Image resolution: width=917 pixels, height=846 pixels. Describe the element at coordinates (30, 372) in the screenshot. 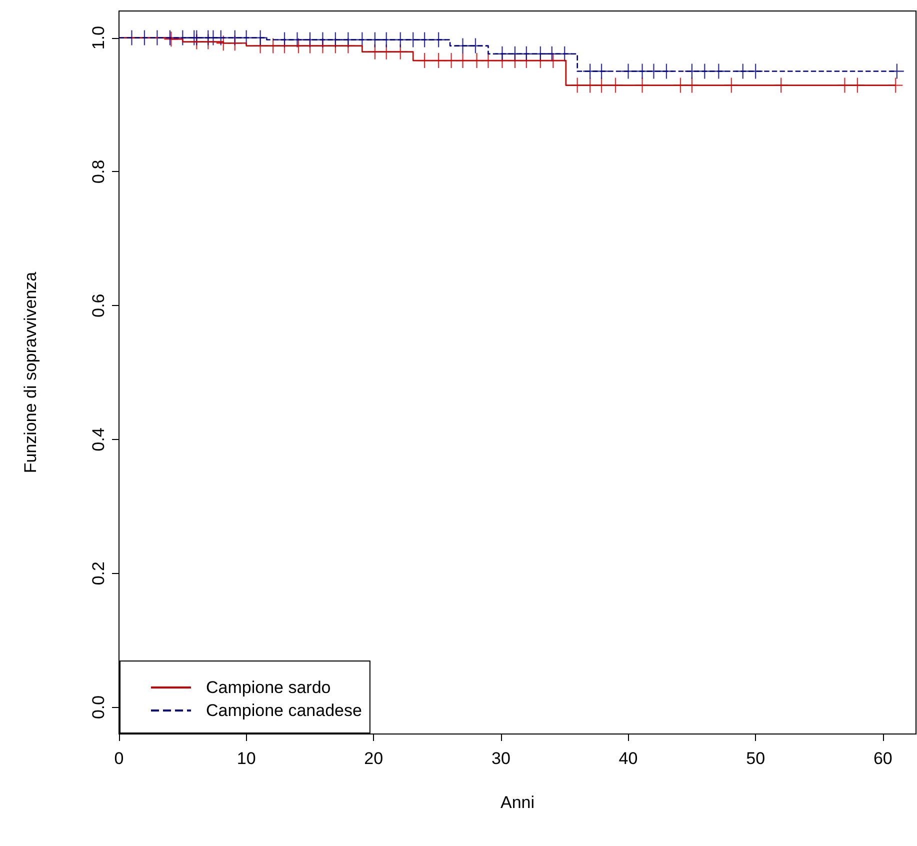

I see `y-axis-title: Funzione di sopravvivenza` at that location.